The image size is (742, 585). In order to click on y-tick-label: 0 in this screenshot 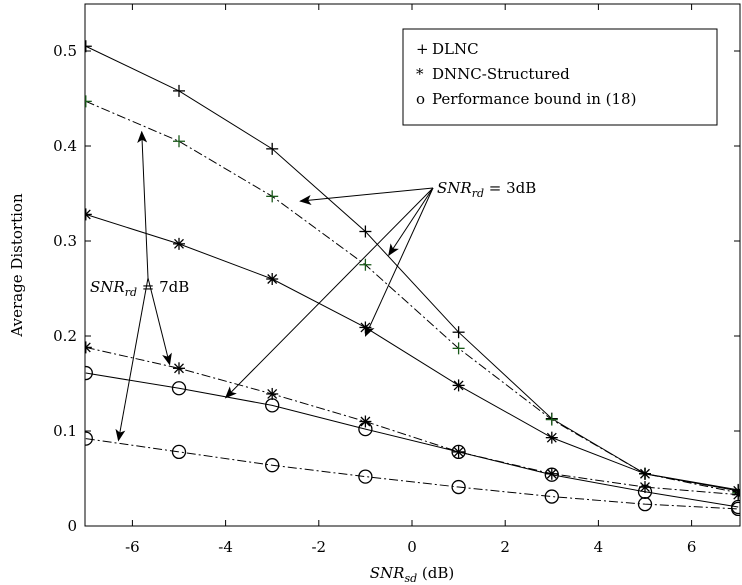, I will do `click(72, 526)`.